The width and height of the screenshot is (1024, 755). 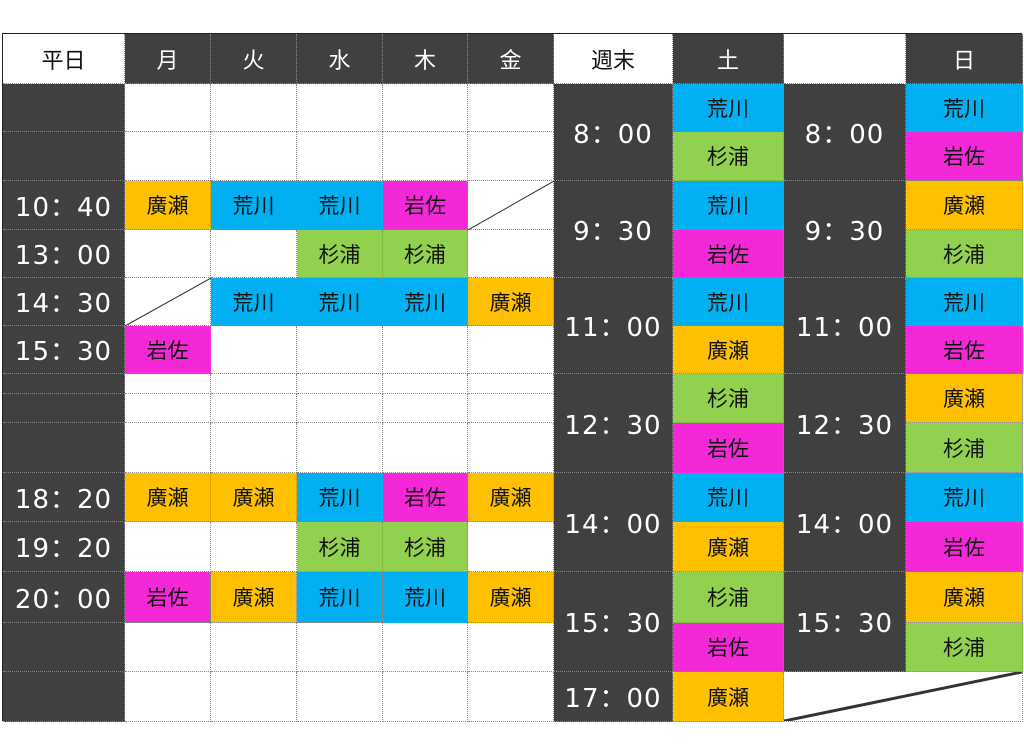 I want to click on time-label: 12：30, so click(x=613, y=423).